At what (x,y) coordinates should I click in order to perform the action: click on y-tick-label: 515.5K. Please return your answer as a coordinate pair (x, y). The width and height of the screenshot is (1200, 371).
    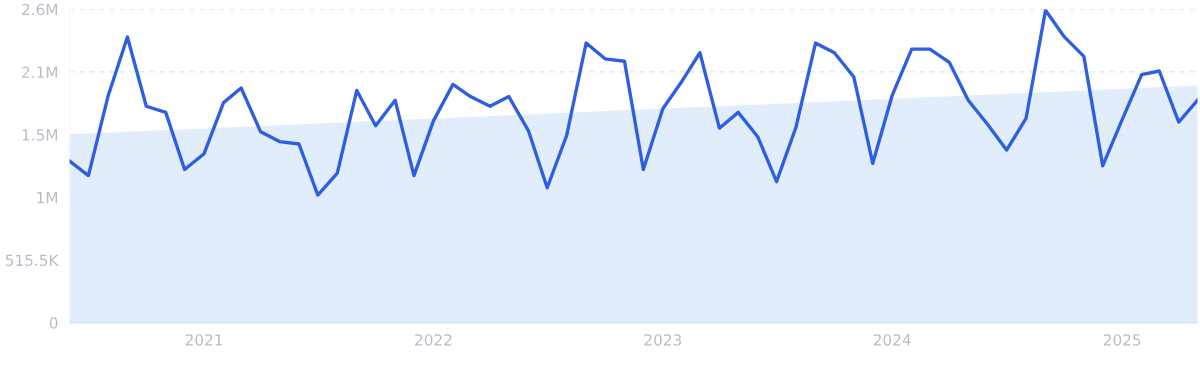
    Looking at the image, I should click on (32, 260).